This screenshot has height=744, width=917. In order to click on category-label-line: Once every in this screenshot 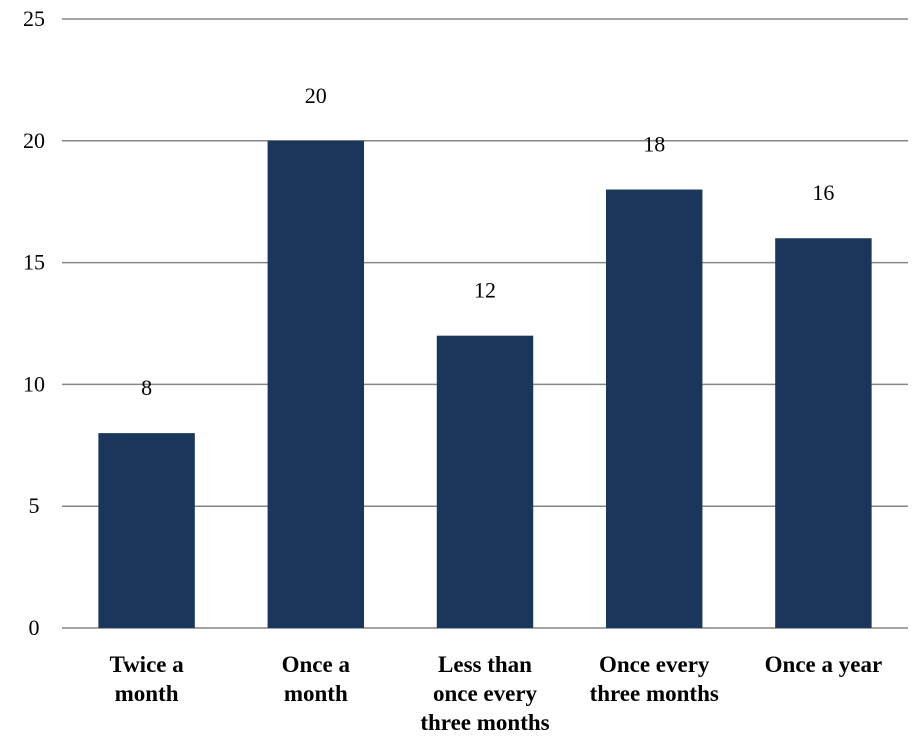, I will do `click(654, 664)`.